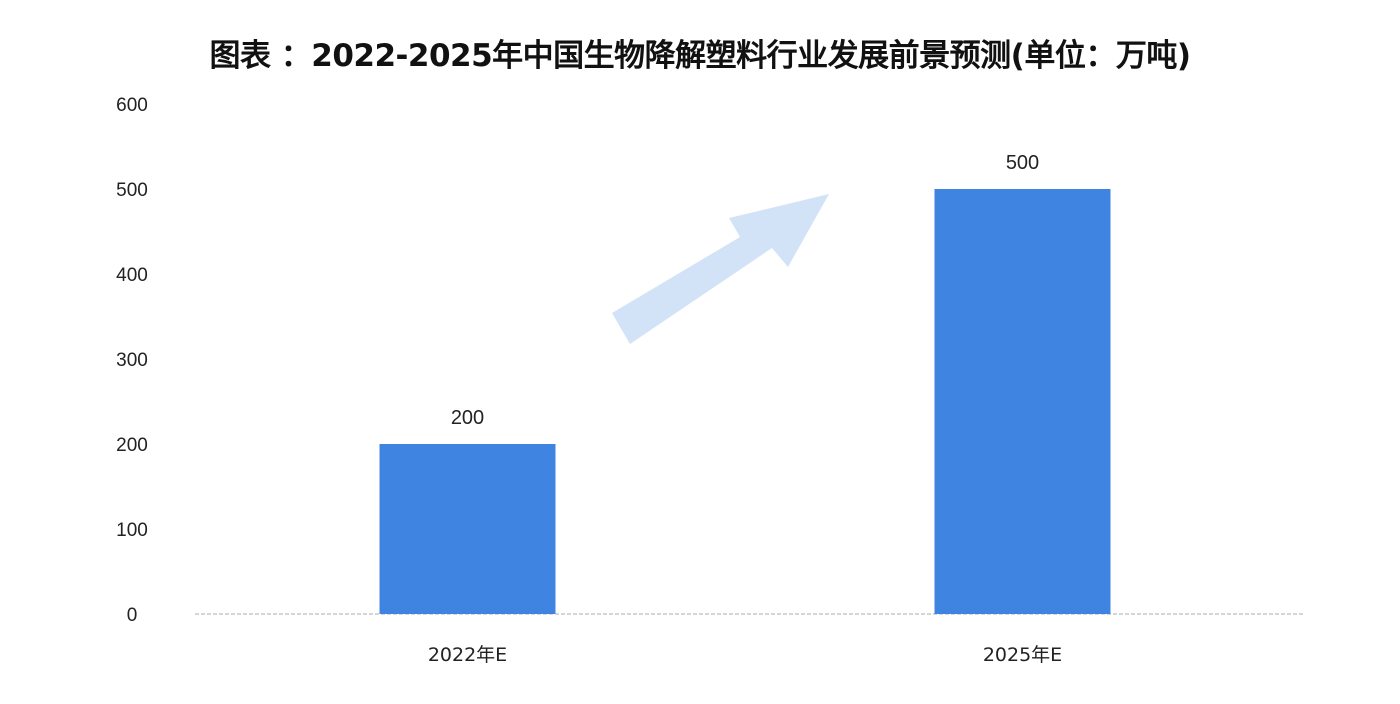  Describe the element at coordinates (132, 360) in the screenshot. I see `y-tick-label: 300` at that location.